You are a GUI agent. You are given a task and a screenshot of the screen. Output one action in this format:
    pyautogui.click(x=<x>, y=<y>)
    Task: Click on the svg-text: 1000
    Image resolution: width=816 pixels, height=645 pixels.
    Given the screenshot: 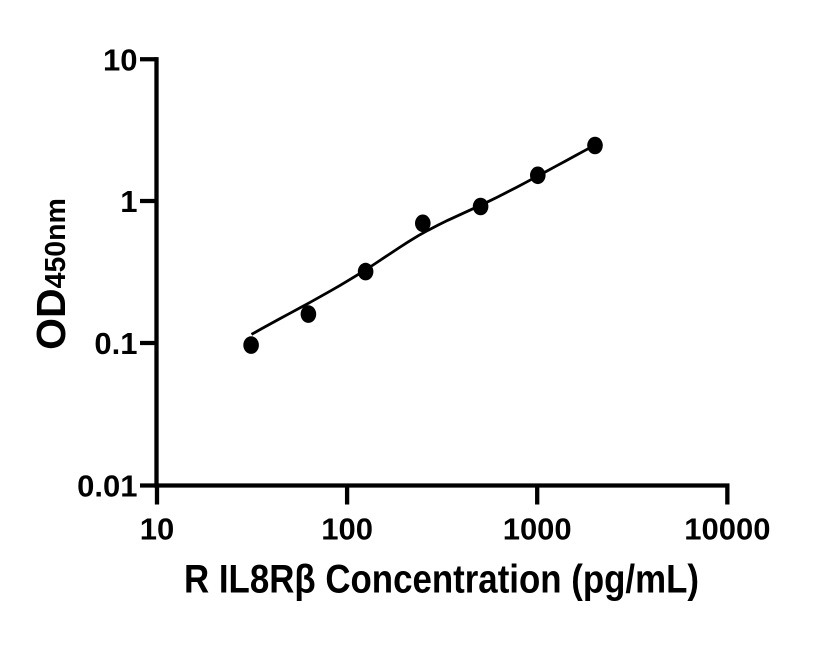 What is the action you would take?
    pyautogui.click(x=537, y=528)
    